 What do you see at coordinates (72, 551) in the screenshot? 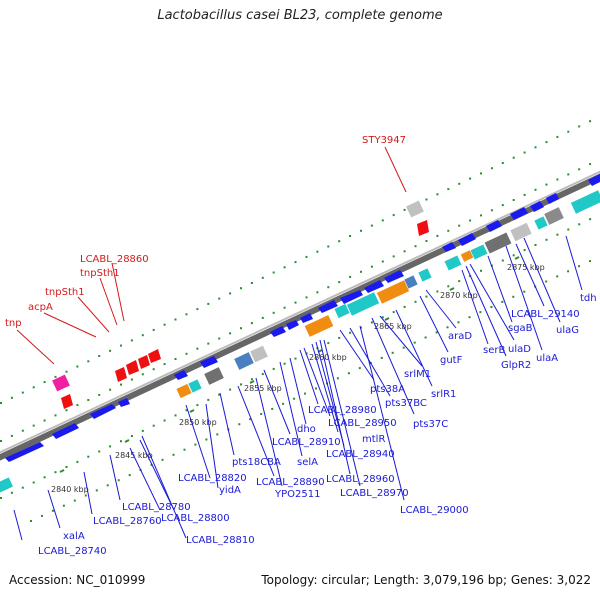
I see `gene-label: LCABL_28740` at bounding box center [72, 551].